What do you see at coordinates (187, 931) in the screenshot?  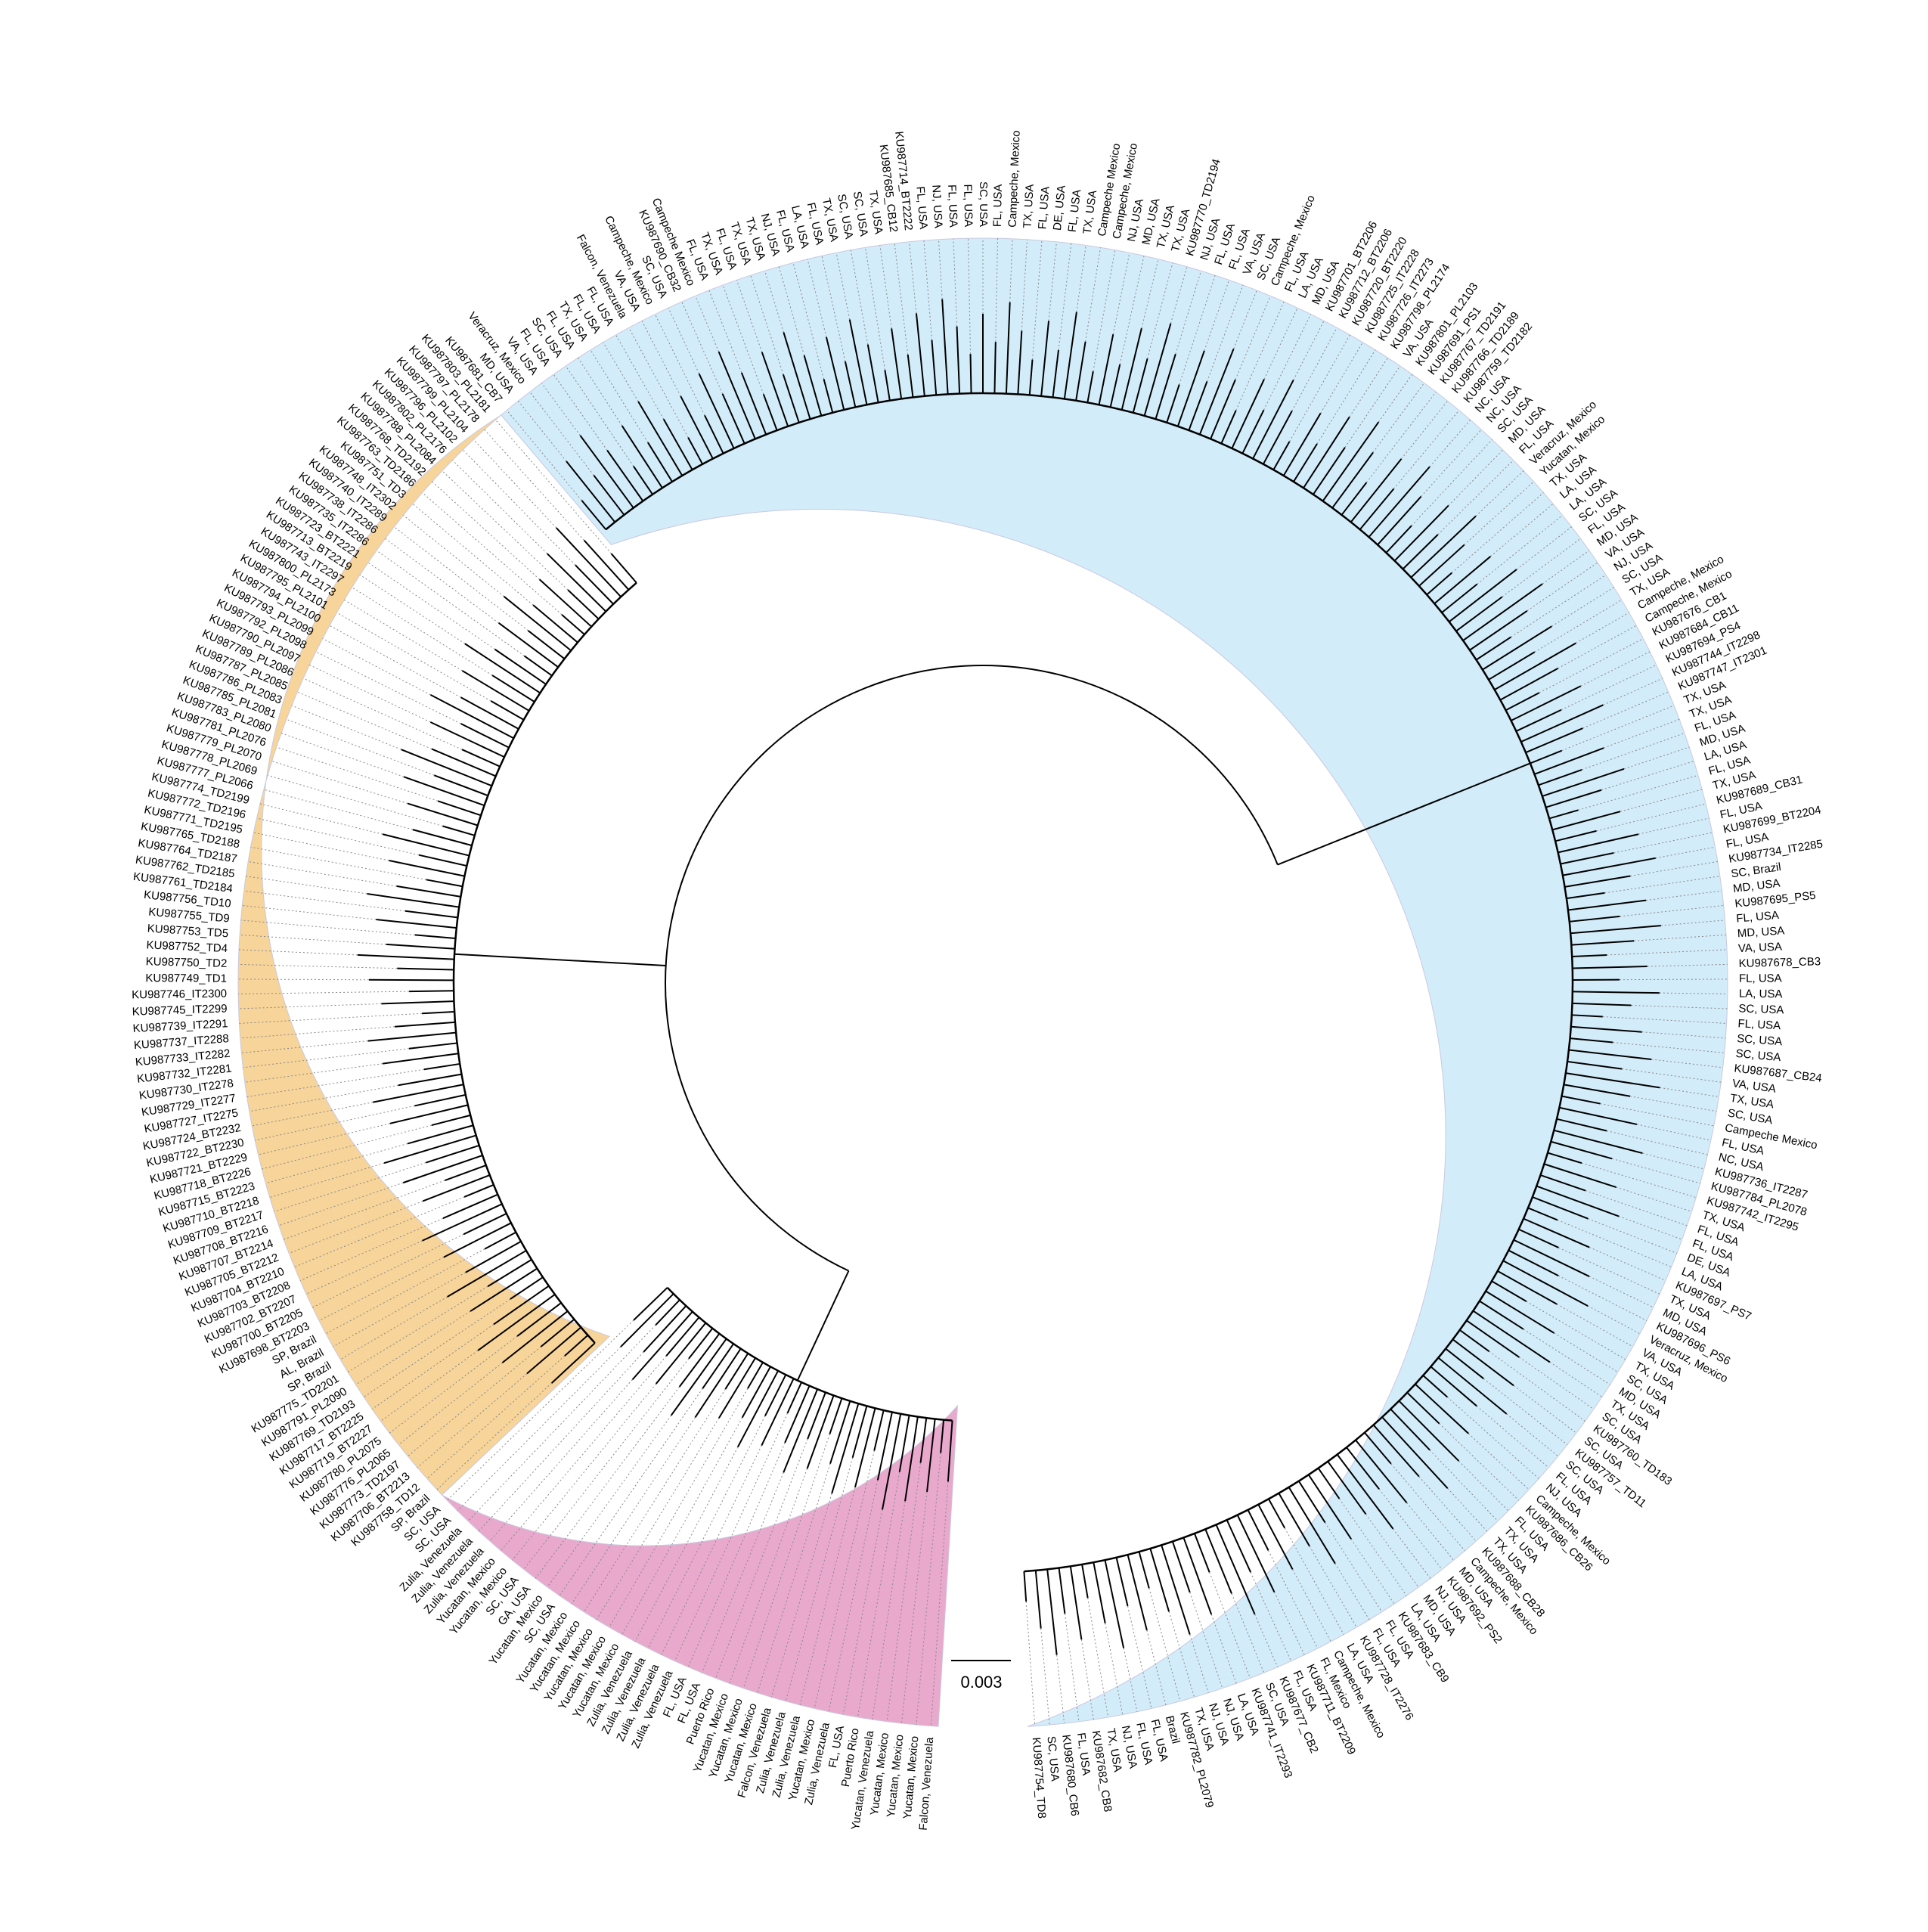 I see `leaf-label: KU987753_TD5` at bounding box center [187, 931].